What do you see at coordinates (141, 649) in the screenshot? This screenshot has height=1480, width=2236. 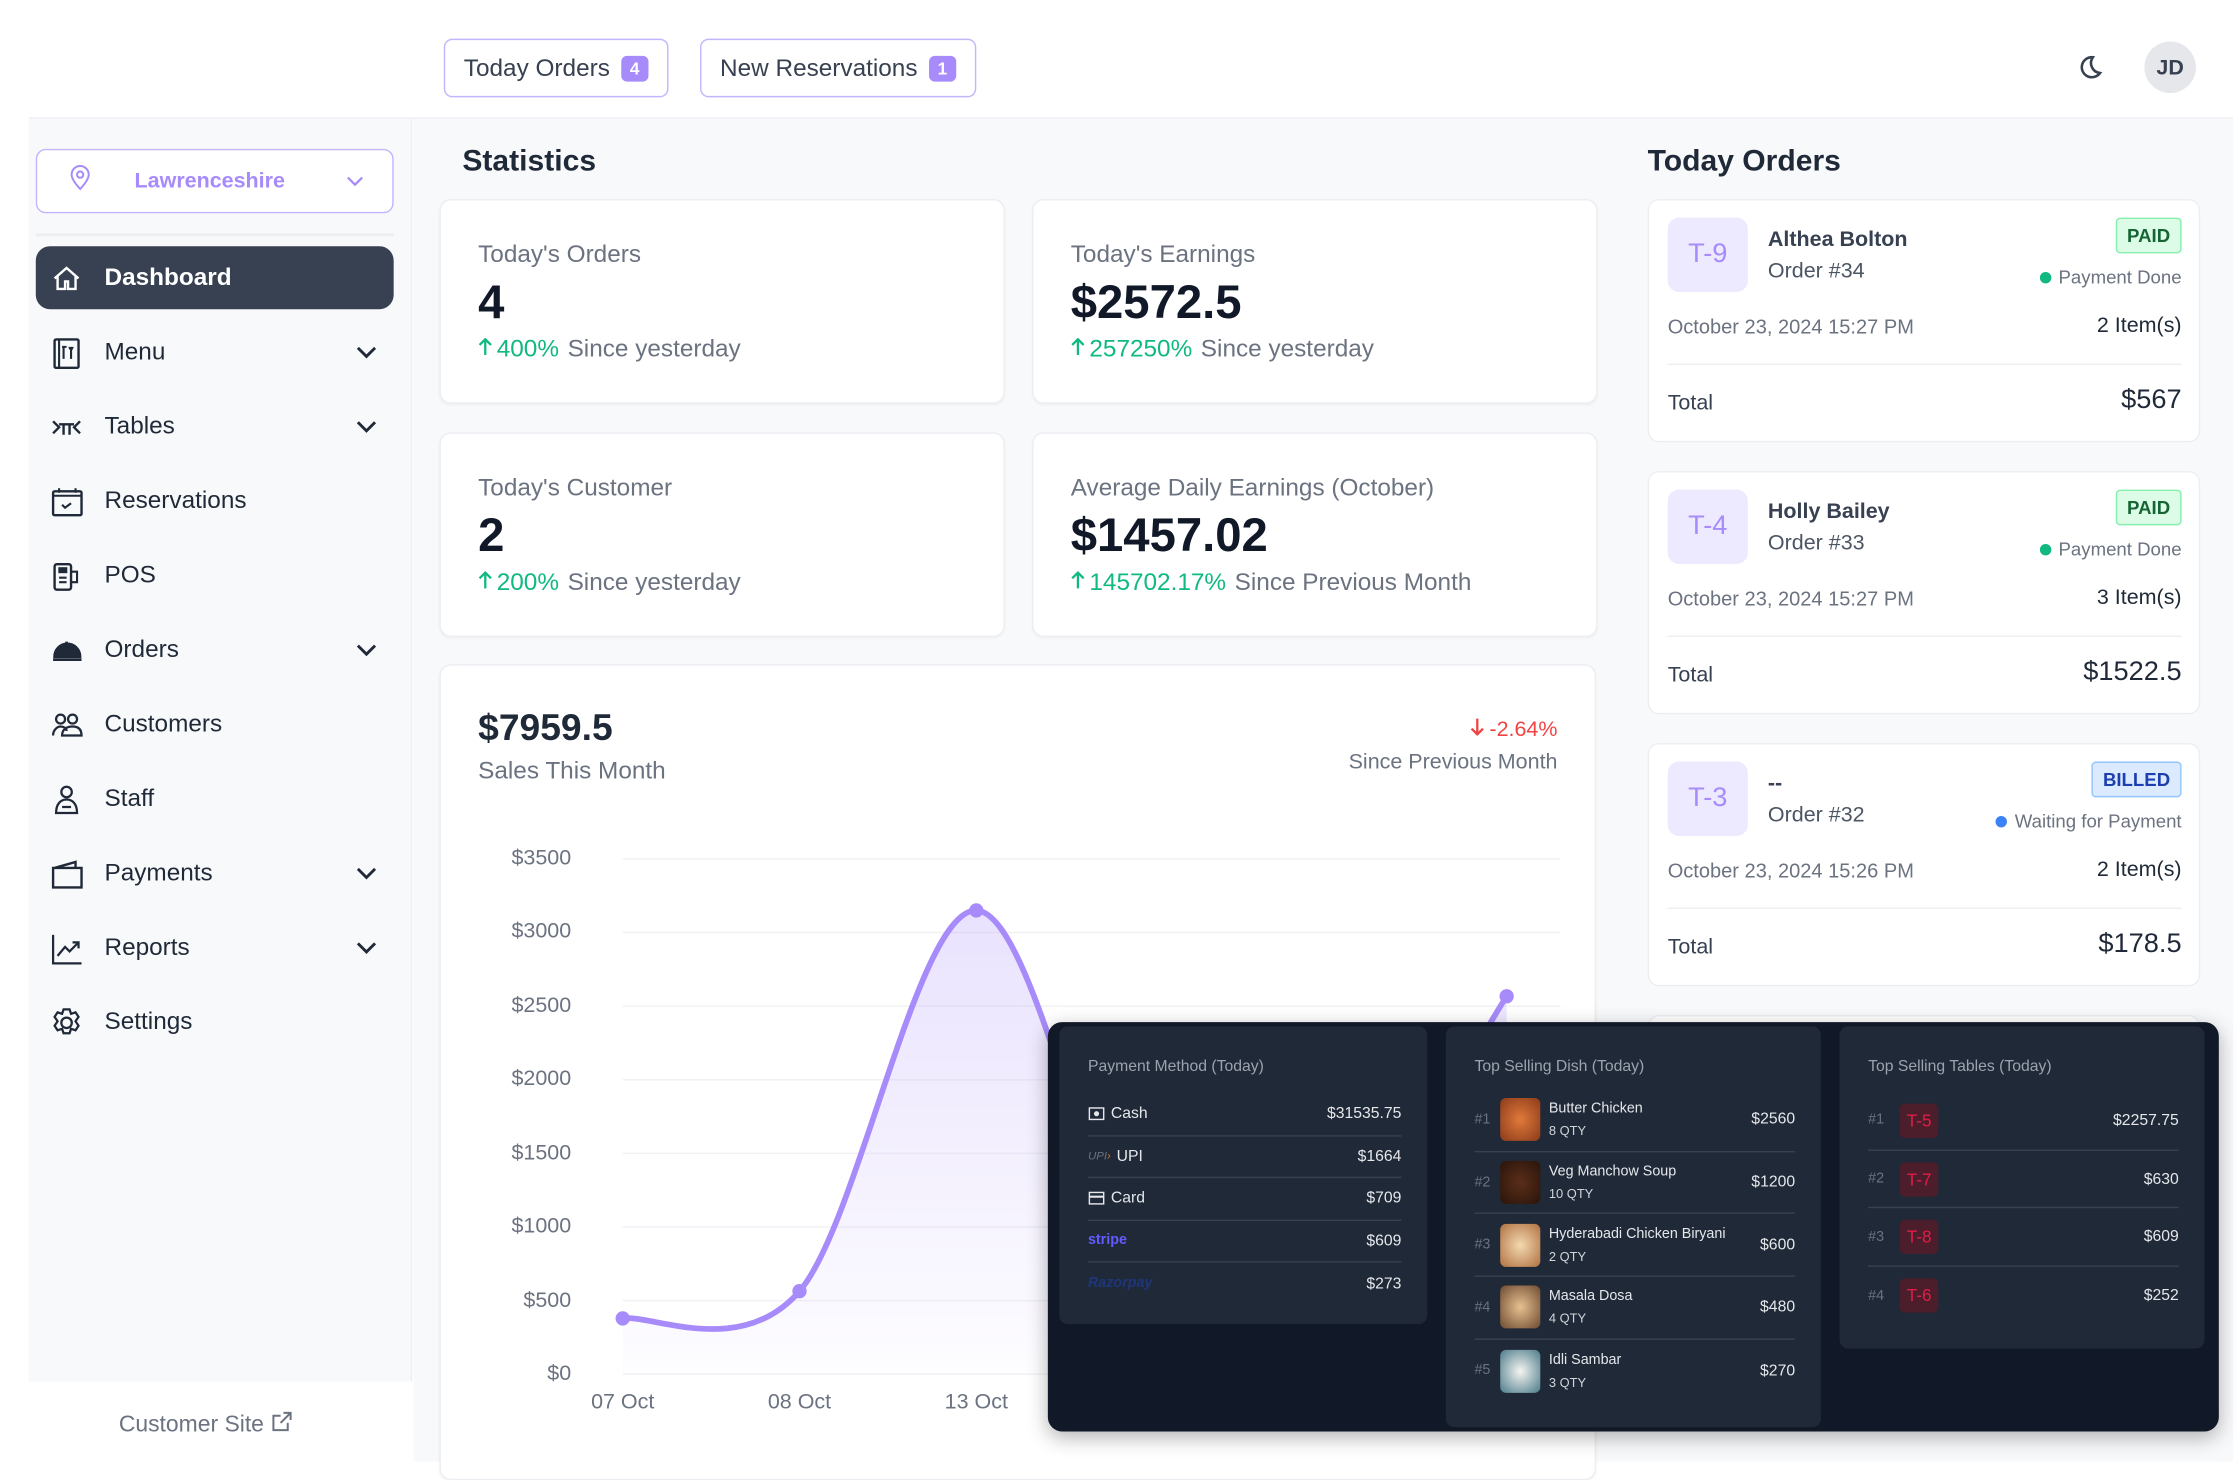 I see `sidebar-item-label: Orders` at bounding box center [141, 649].